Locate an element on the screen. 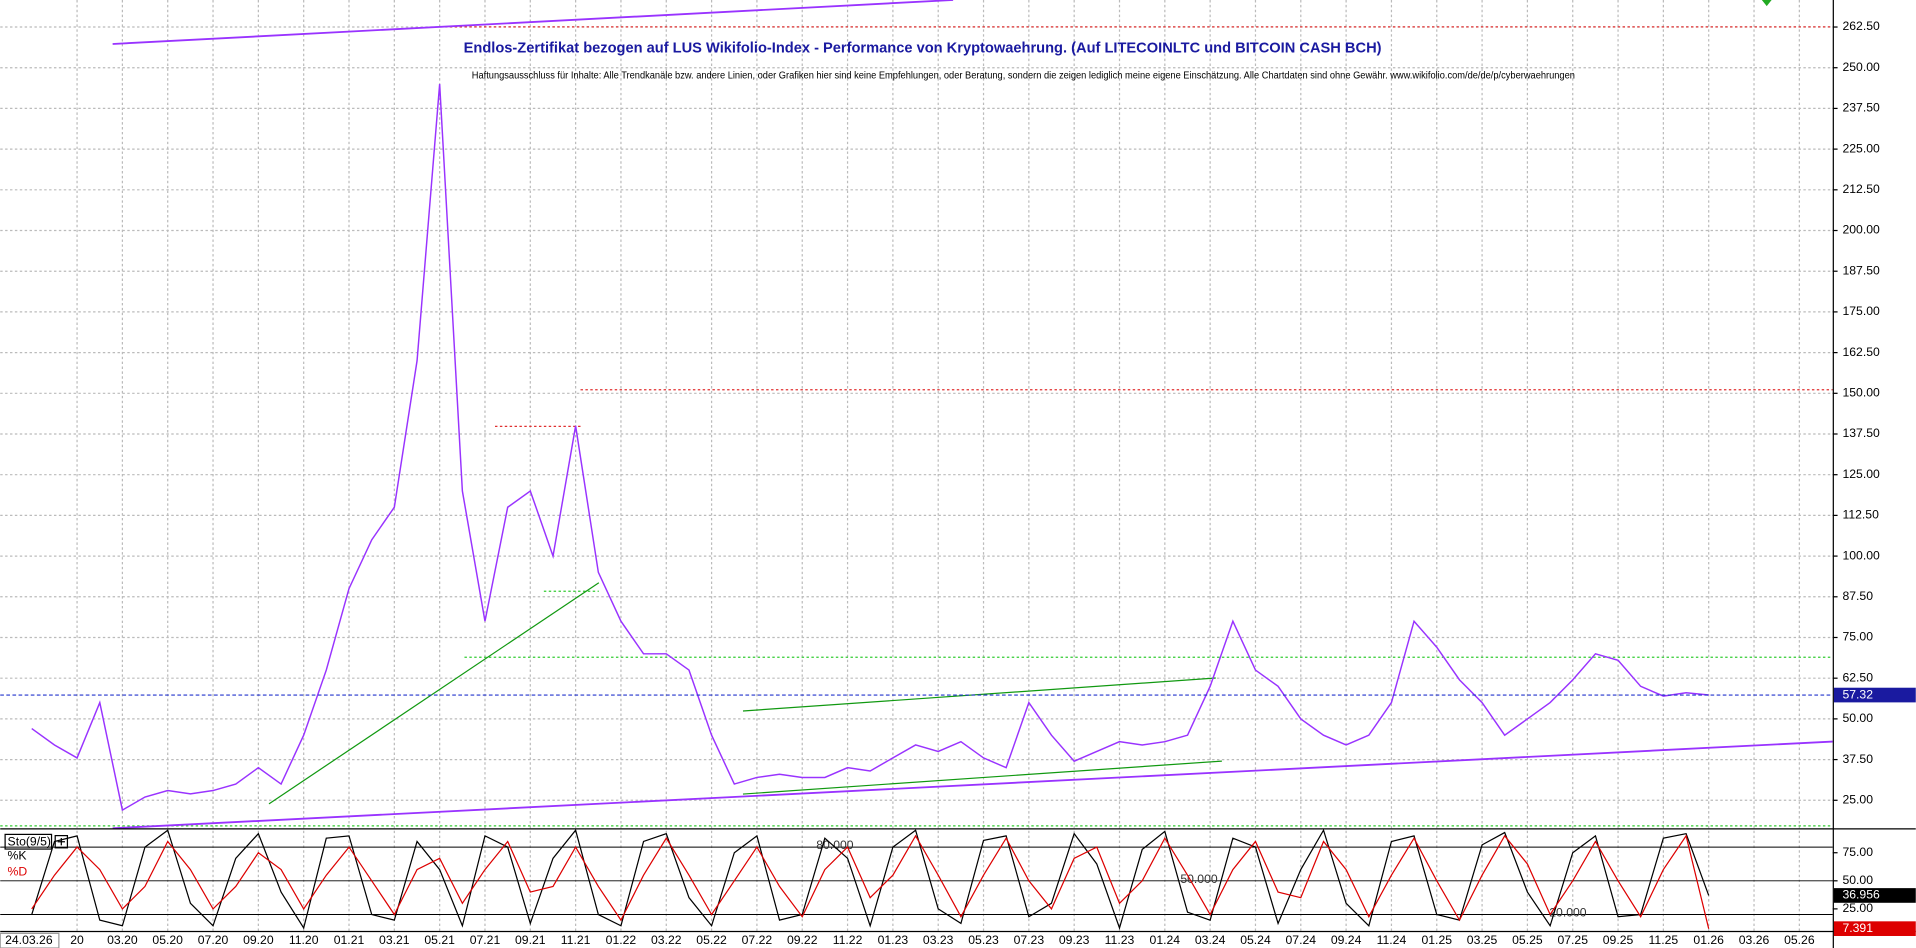 This screenshot has height=948, width=1916. marker-arrow is located at coordinates (1766, 3).